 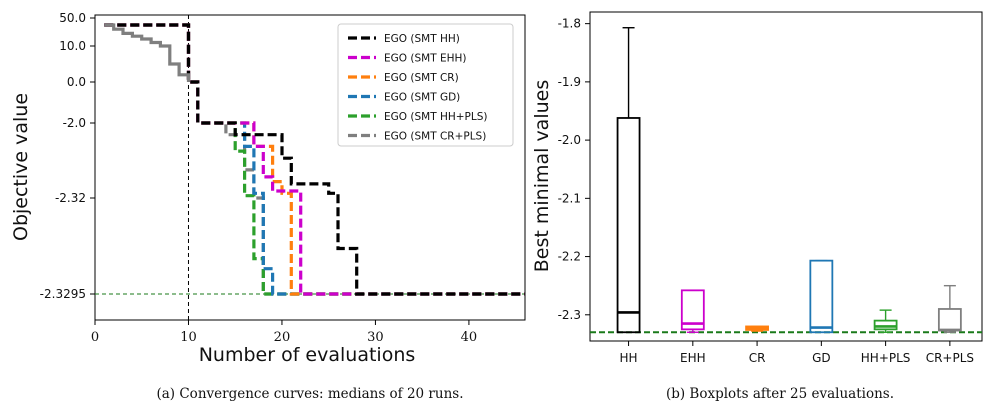 What do you see at coordinates (282, 337) in the screenshot?
I see `x-tick-label-a: 20` at bounding box center [282, 337].